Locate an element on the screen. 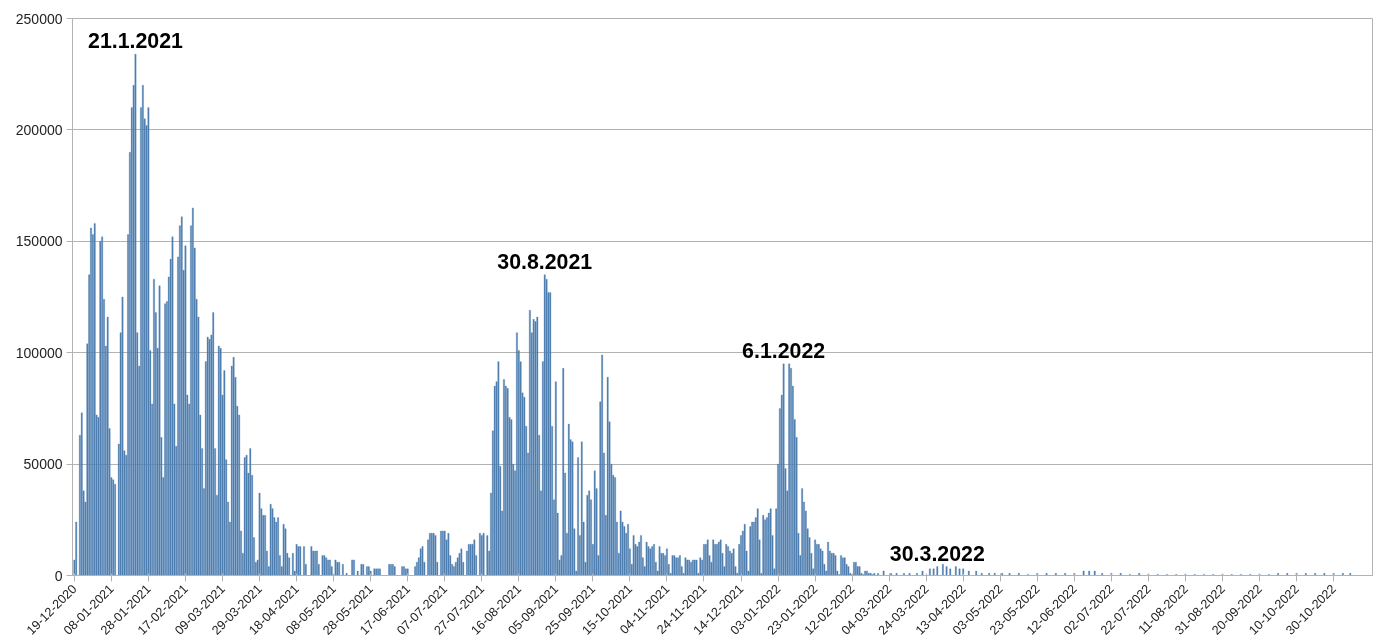  annotation: 6.1.2022 is located at coordinates (784, 350).